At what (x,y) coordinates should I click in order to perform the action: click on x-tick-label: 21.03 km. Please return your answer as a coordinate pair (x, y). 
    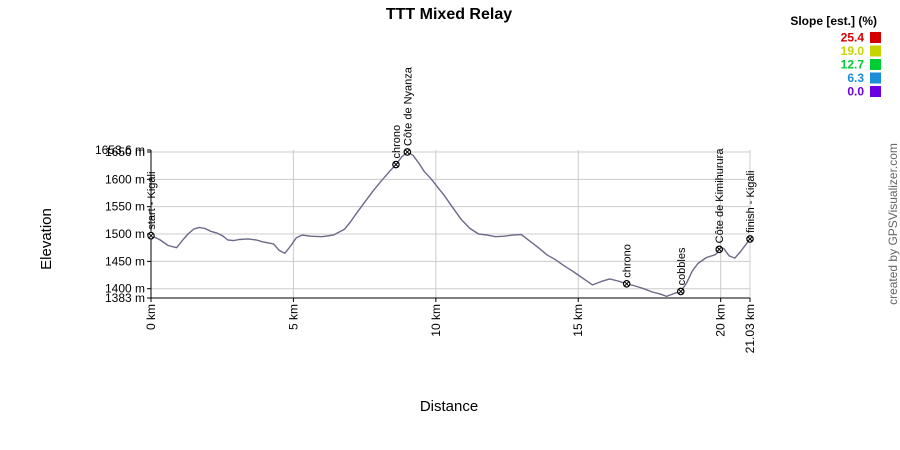
    Looking at the image, I should click on (750, 328).